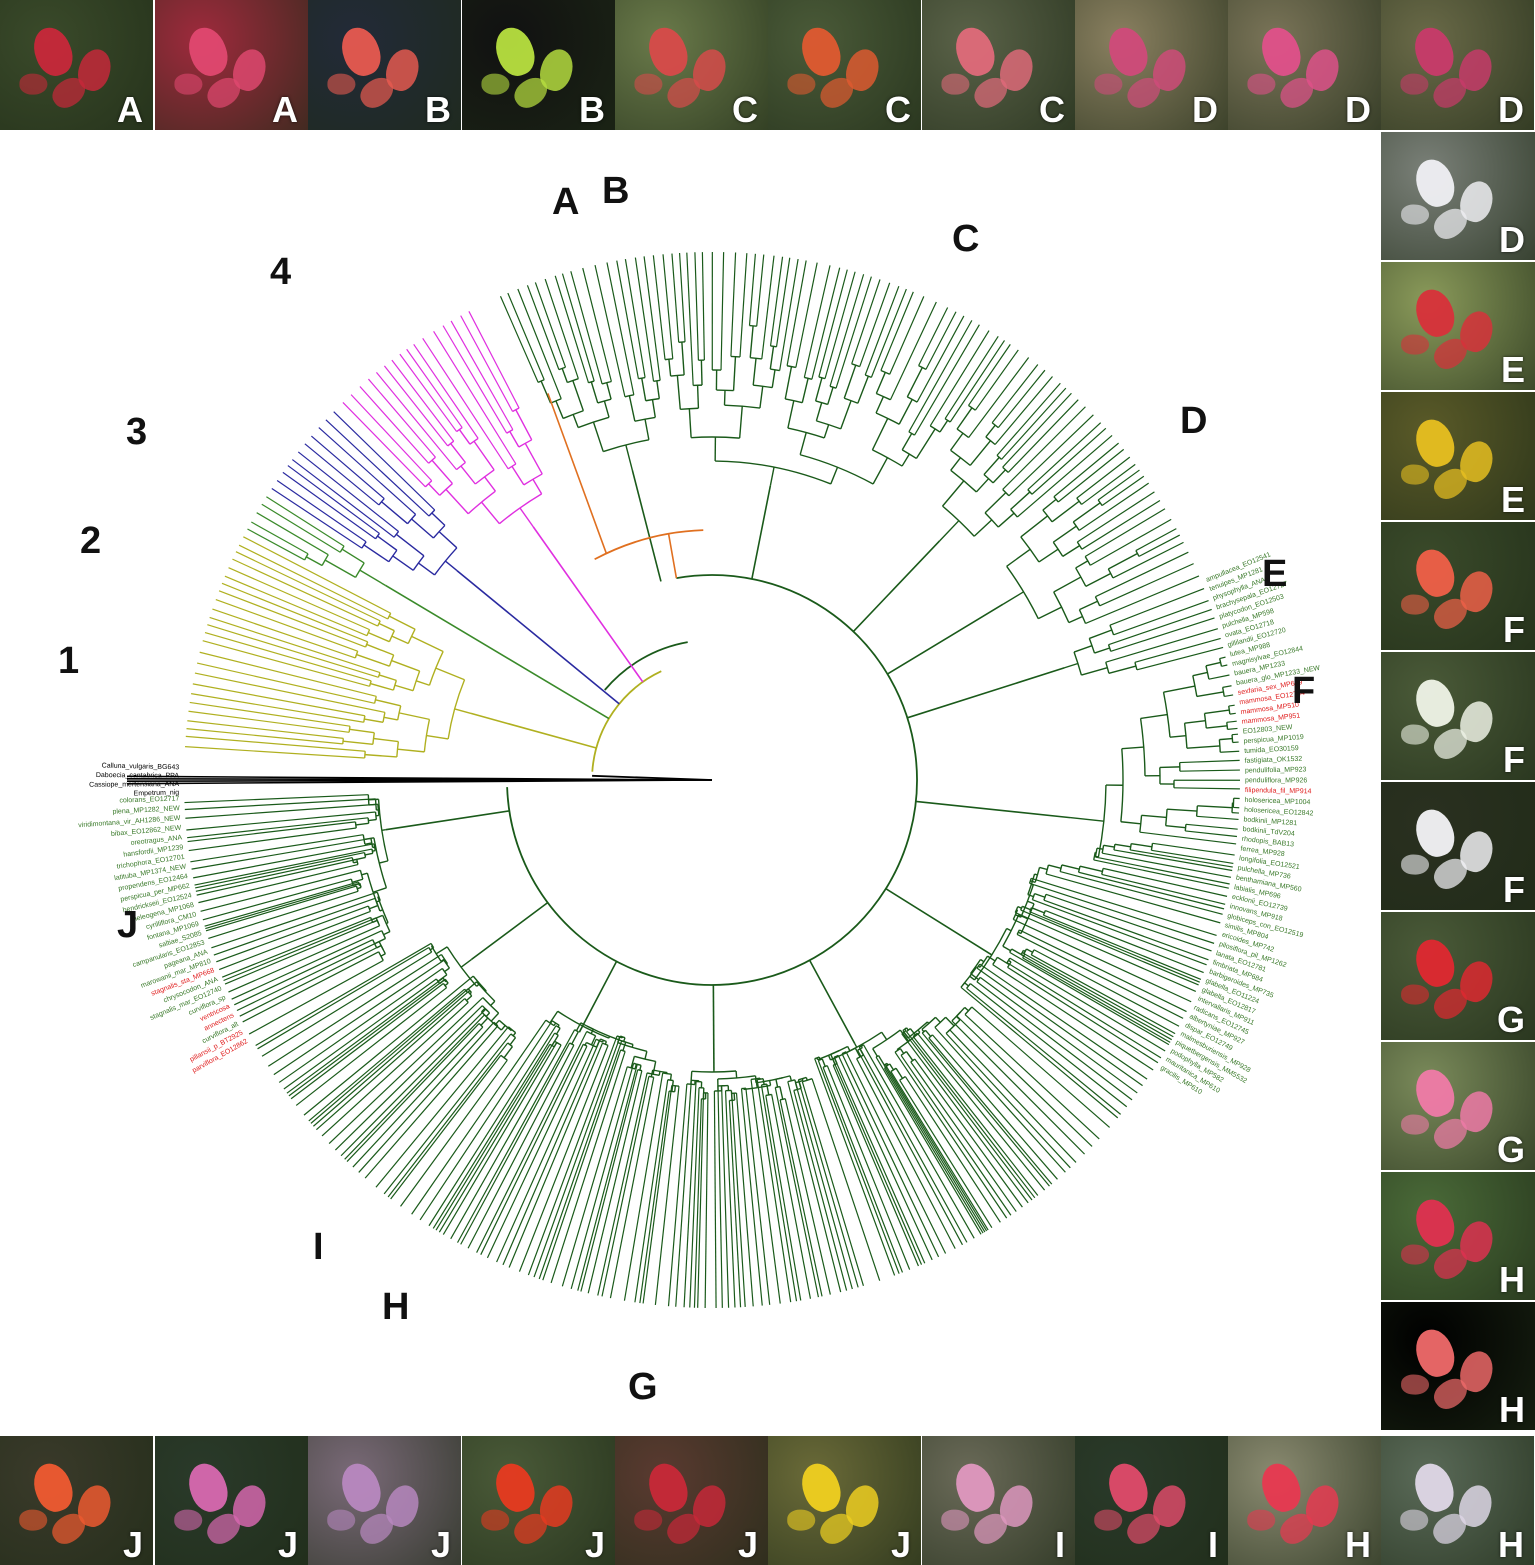  I want to click on tip-label: Empetrum_nig, so click(157, 793).